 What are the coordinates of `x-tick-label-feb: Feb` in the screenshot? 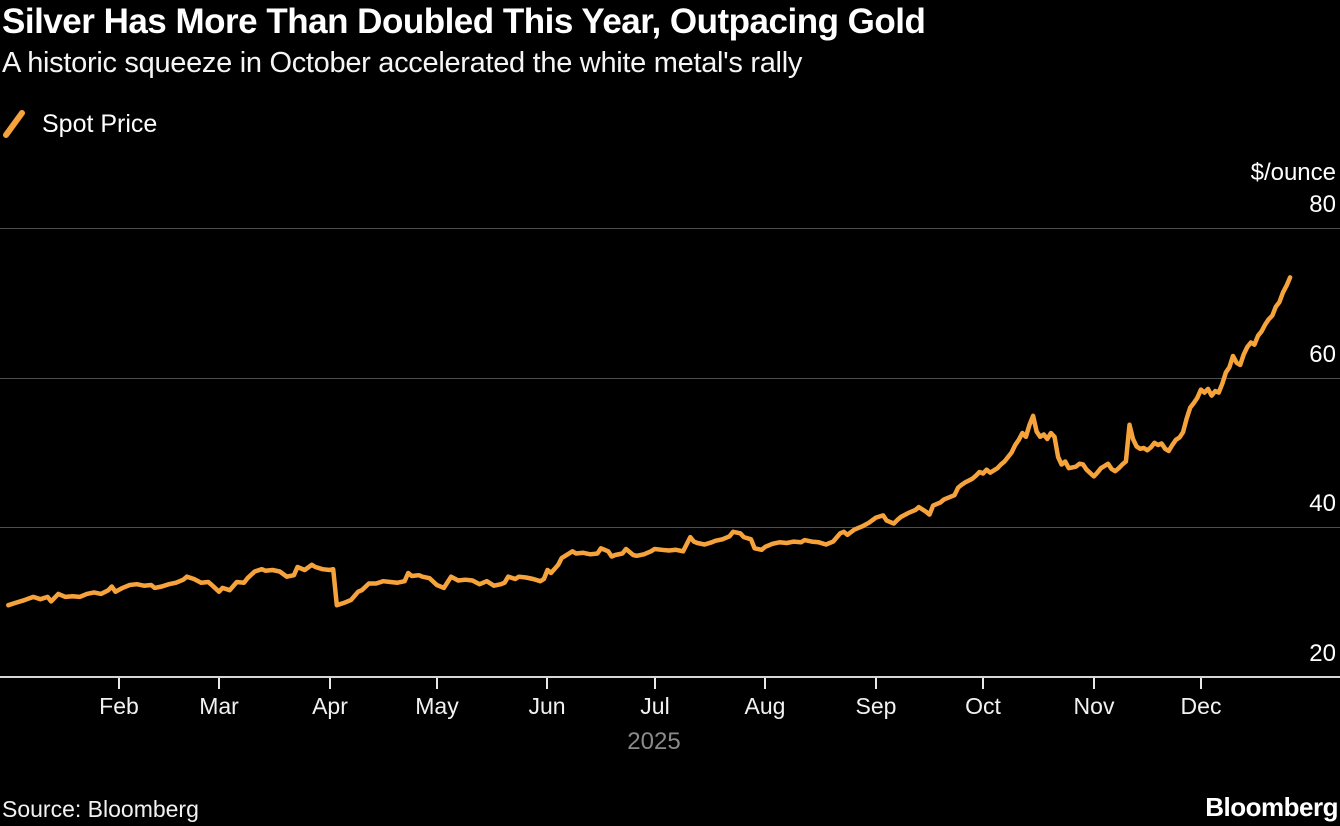 It's located at (119, 706).